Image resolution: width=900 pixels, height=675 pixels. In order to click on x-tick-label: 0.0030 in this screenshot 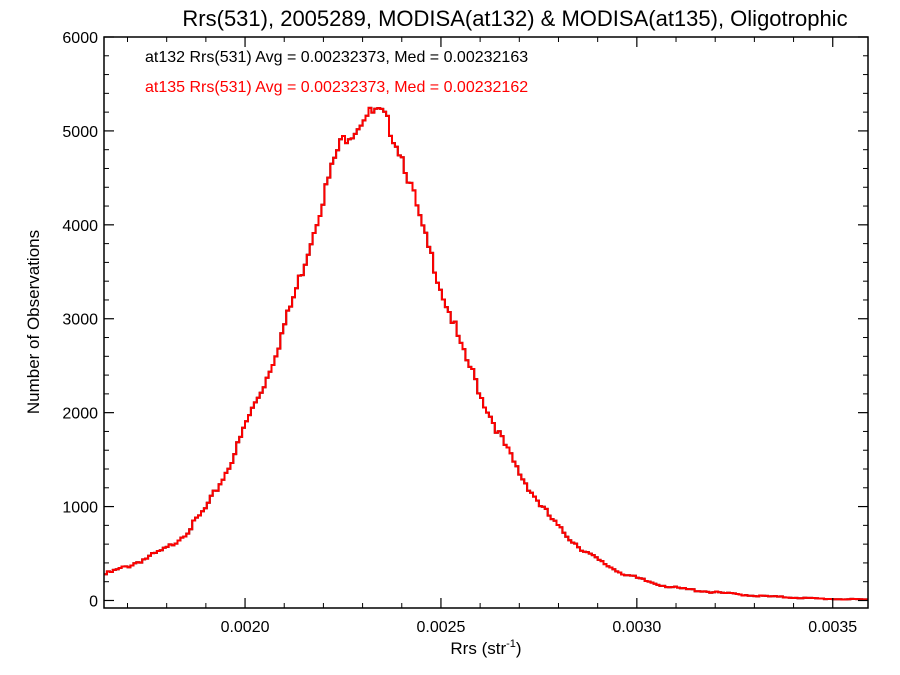, I will do `click(636, 627)`.